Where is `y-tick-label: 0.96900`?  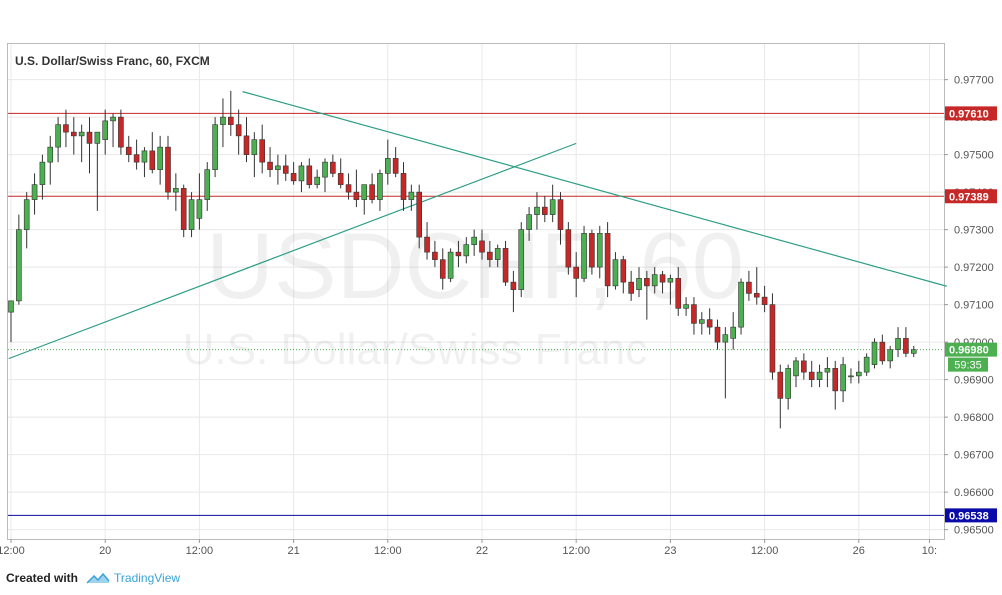 y-tick-label: 0.96900 is located at coordinates (974, 381).